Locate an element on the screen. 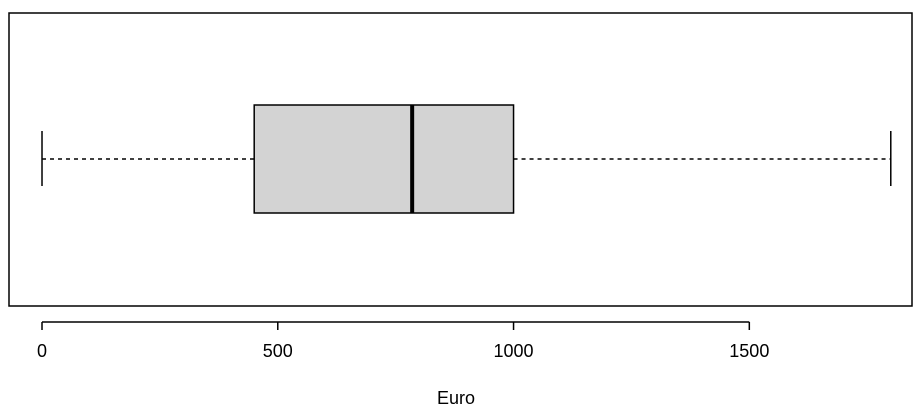 This screenshot has height=414, width=913. interquartile-box is located at coordinates (384, 159).